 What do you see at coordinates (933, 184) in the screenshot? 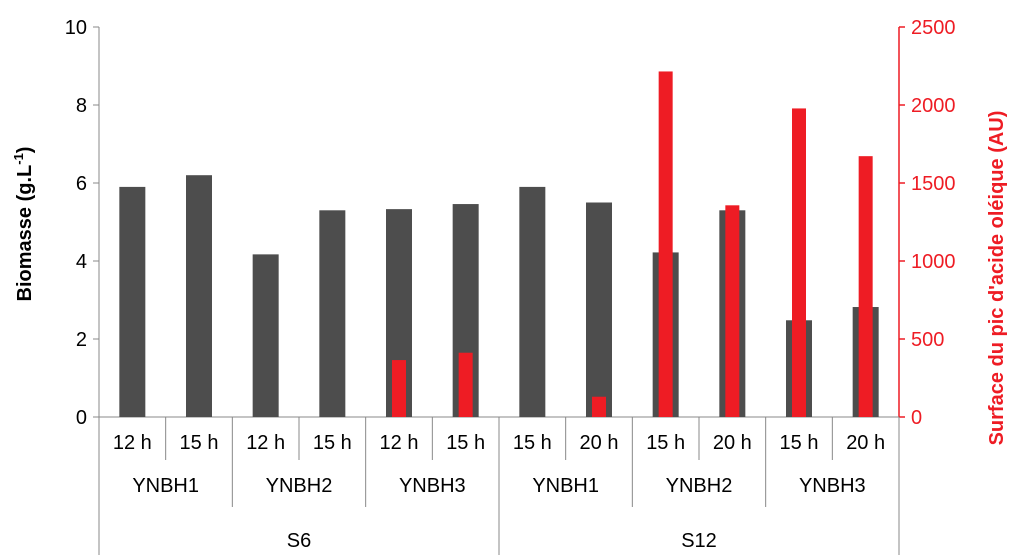
I see `y-right-tick-label: 1500` at bounding box center [933, 184].